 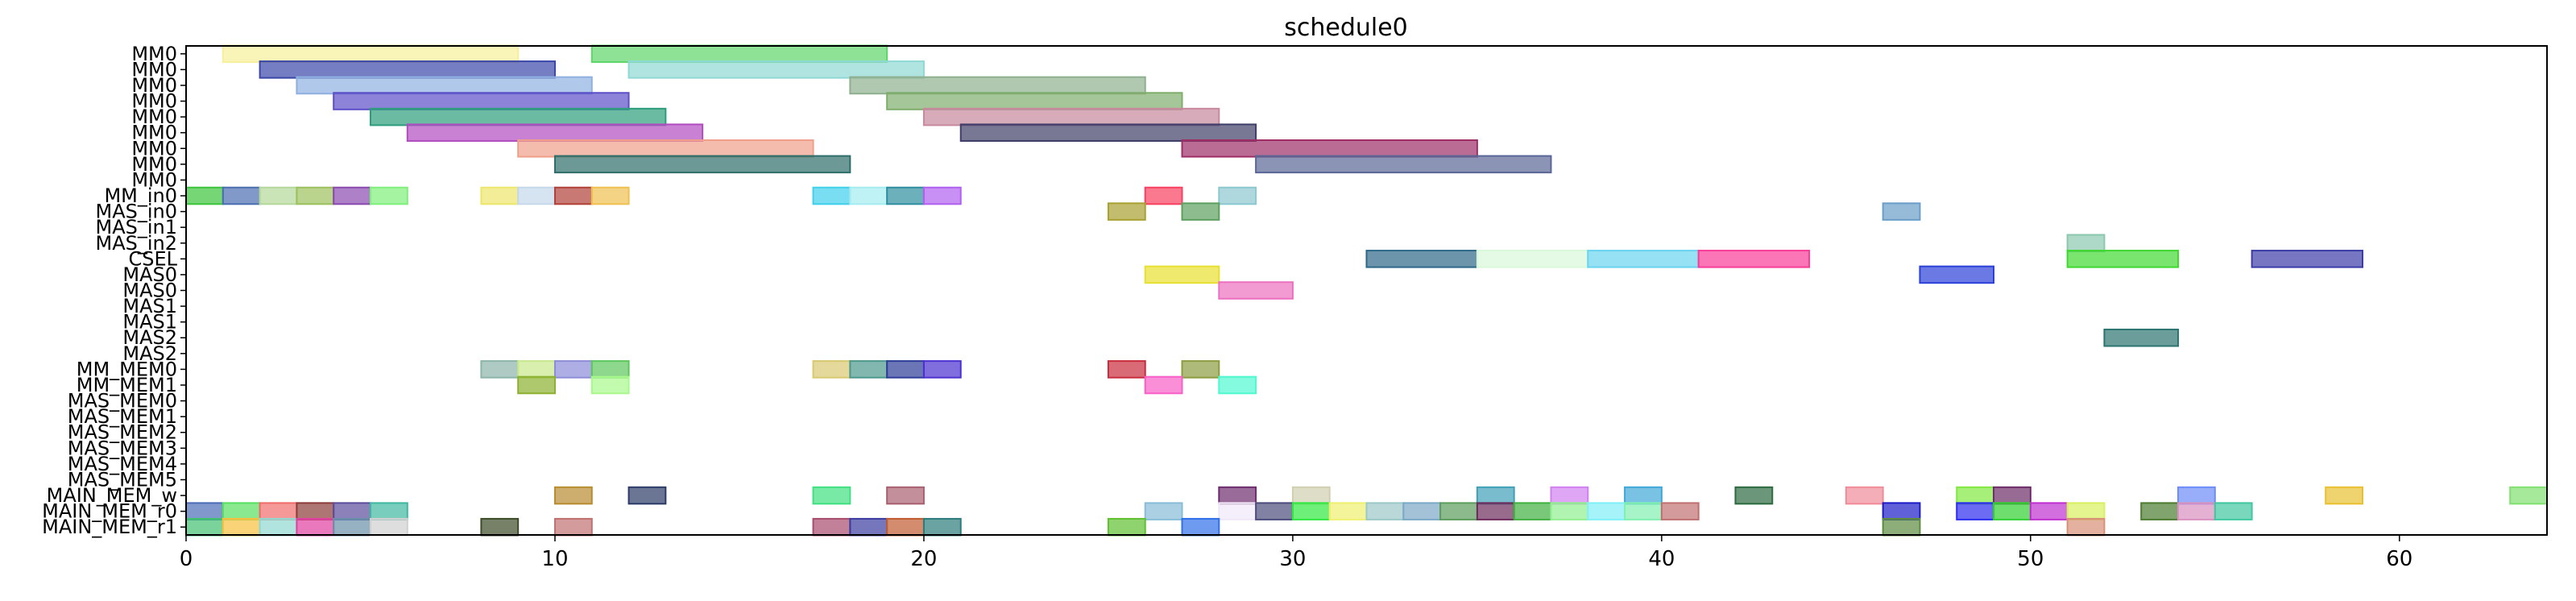 I want to click on y-tick-label-27: MAS_MEM5, so click(x=122, y=479).